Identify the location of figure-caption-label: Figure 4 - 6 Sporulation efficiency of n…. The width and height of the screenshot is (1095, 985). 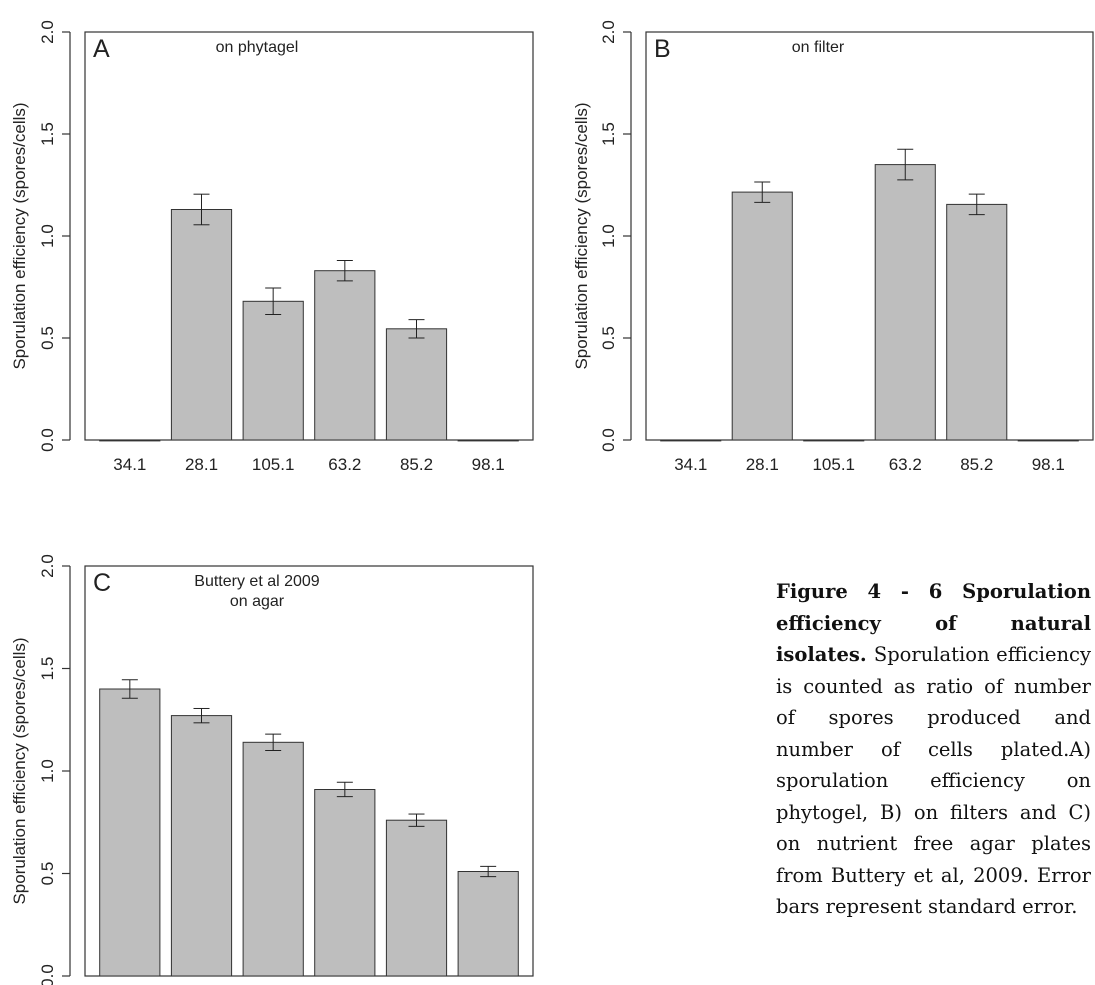
(933, 623).